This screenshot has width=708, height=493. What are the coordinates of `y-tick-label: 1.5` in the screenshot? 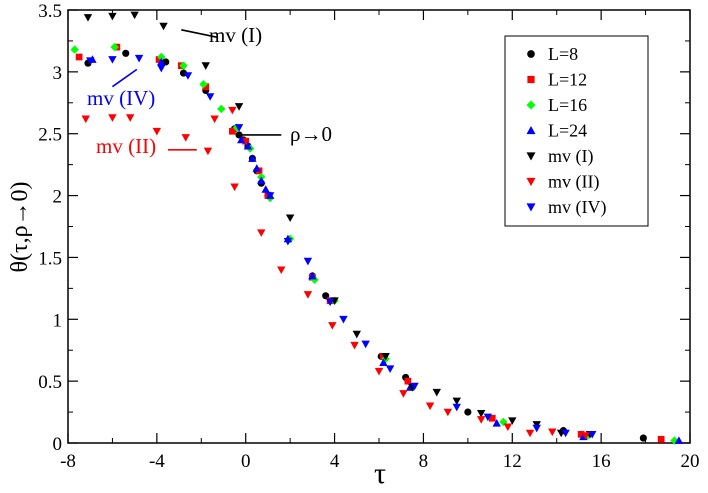 It's located at (50, 258).